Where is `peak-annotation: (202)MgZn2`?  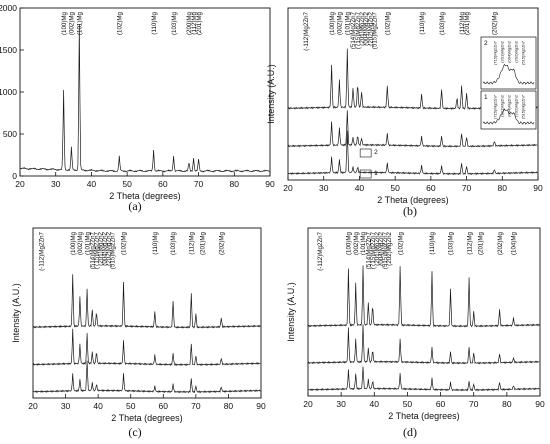 peak-annotation: (202)MgZn2 is located at coordinates (389, 248).